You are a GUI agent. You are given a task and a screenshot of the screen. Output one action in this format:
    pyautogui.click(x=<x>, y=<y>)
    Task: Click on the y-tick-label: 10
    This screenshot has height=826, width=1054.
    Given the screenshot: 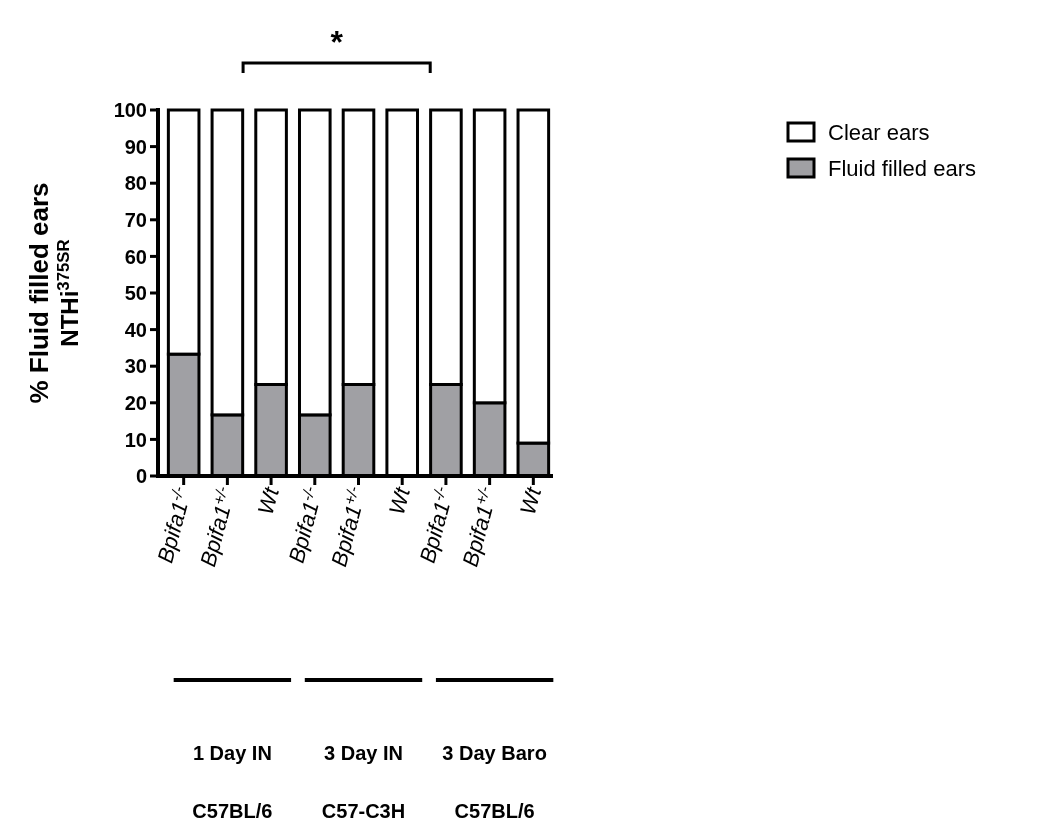 What is the action you would take?
    pyautogui.click(x=135, y=439)
    